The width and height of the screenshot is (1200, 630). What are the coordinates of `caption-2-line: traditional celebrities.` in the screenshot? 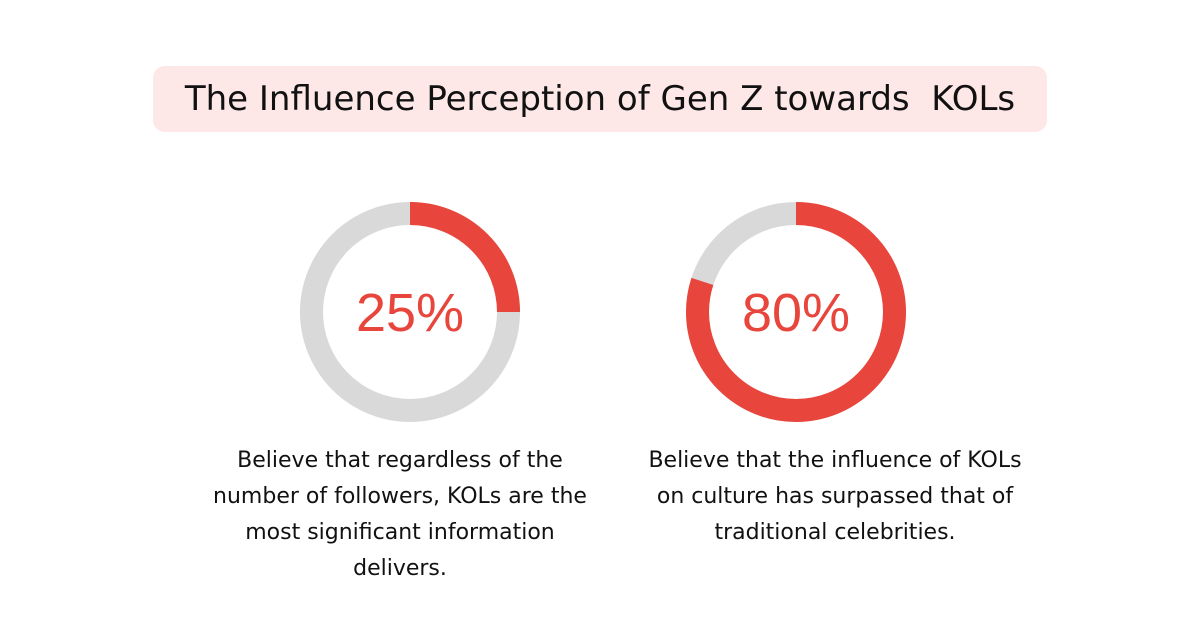 It's located at (835, 532).